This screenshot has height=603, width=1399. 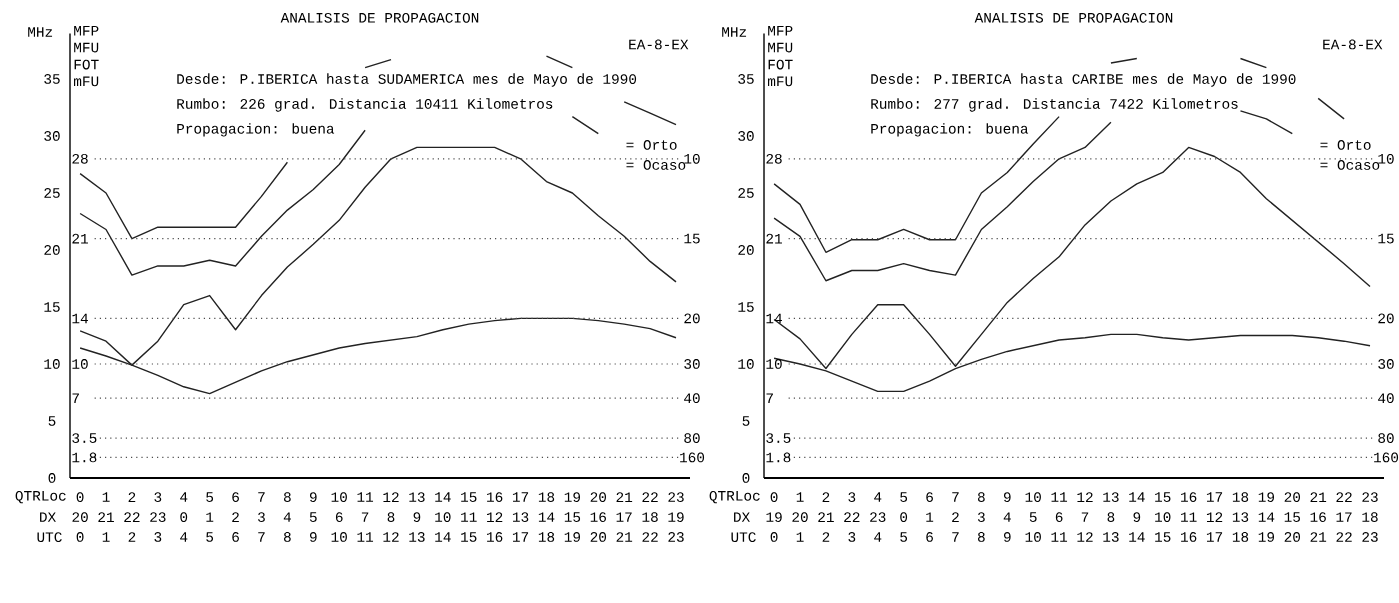 What do you see at coordinates (826, 497) in the screenshot?
I see `x-tick-label: 2` at bounding box center [826, 497].